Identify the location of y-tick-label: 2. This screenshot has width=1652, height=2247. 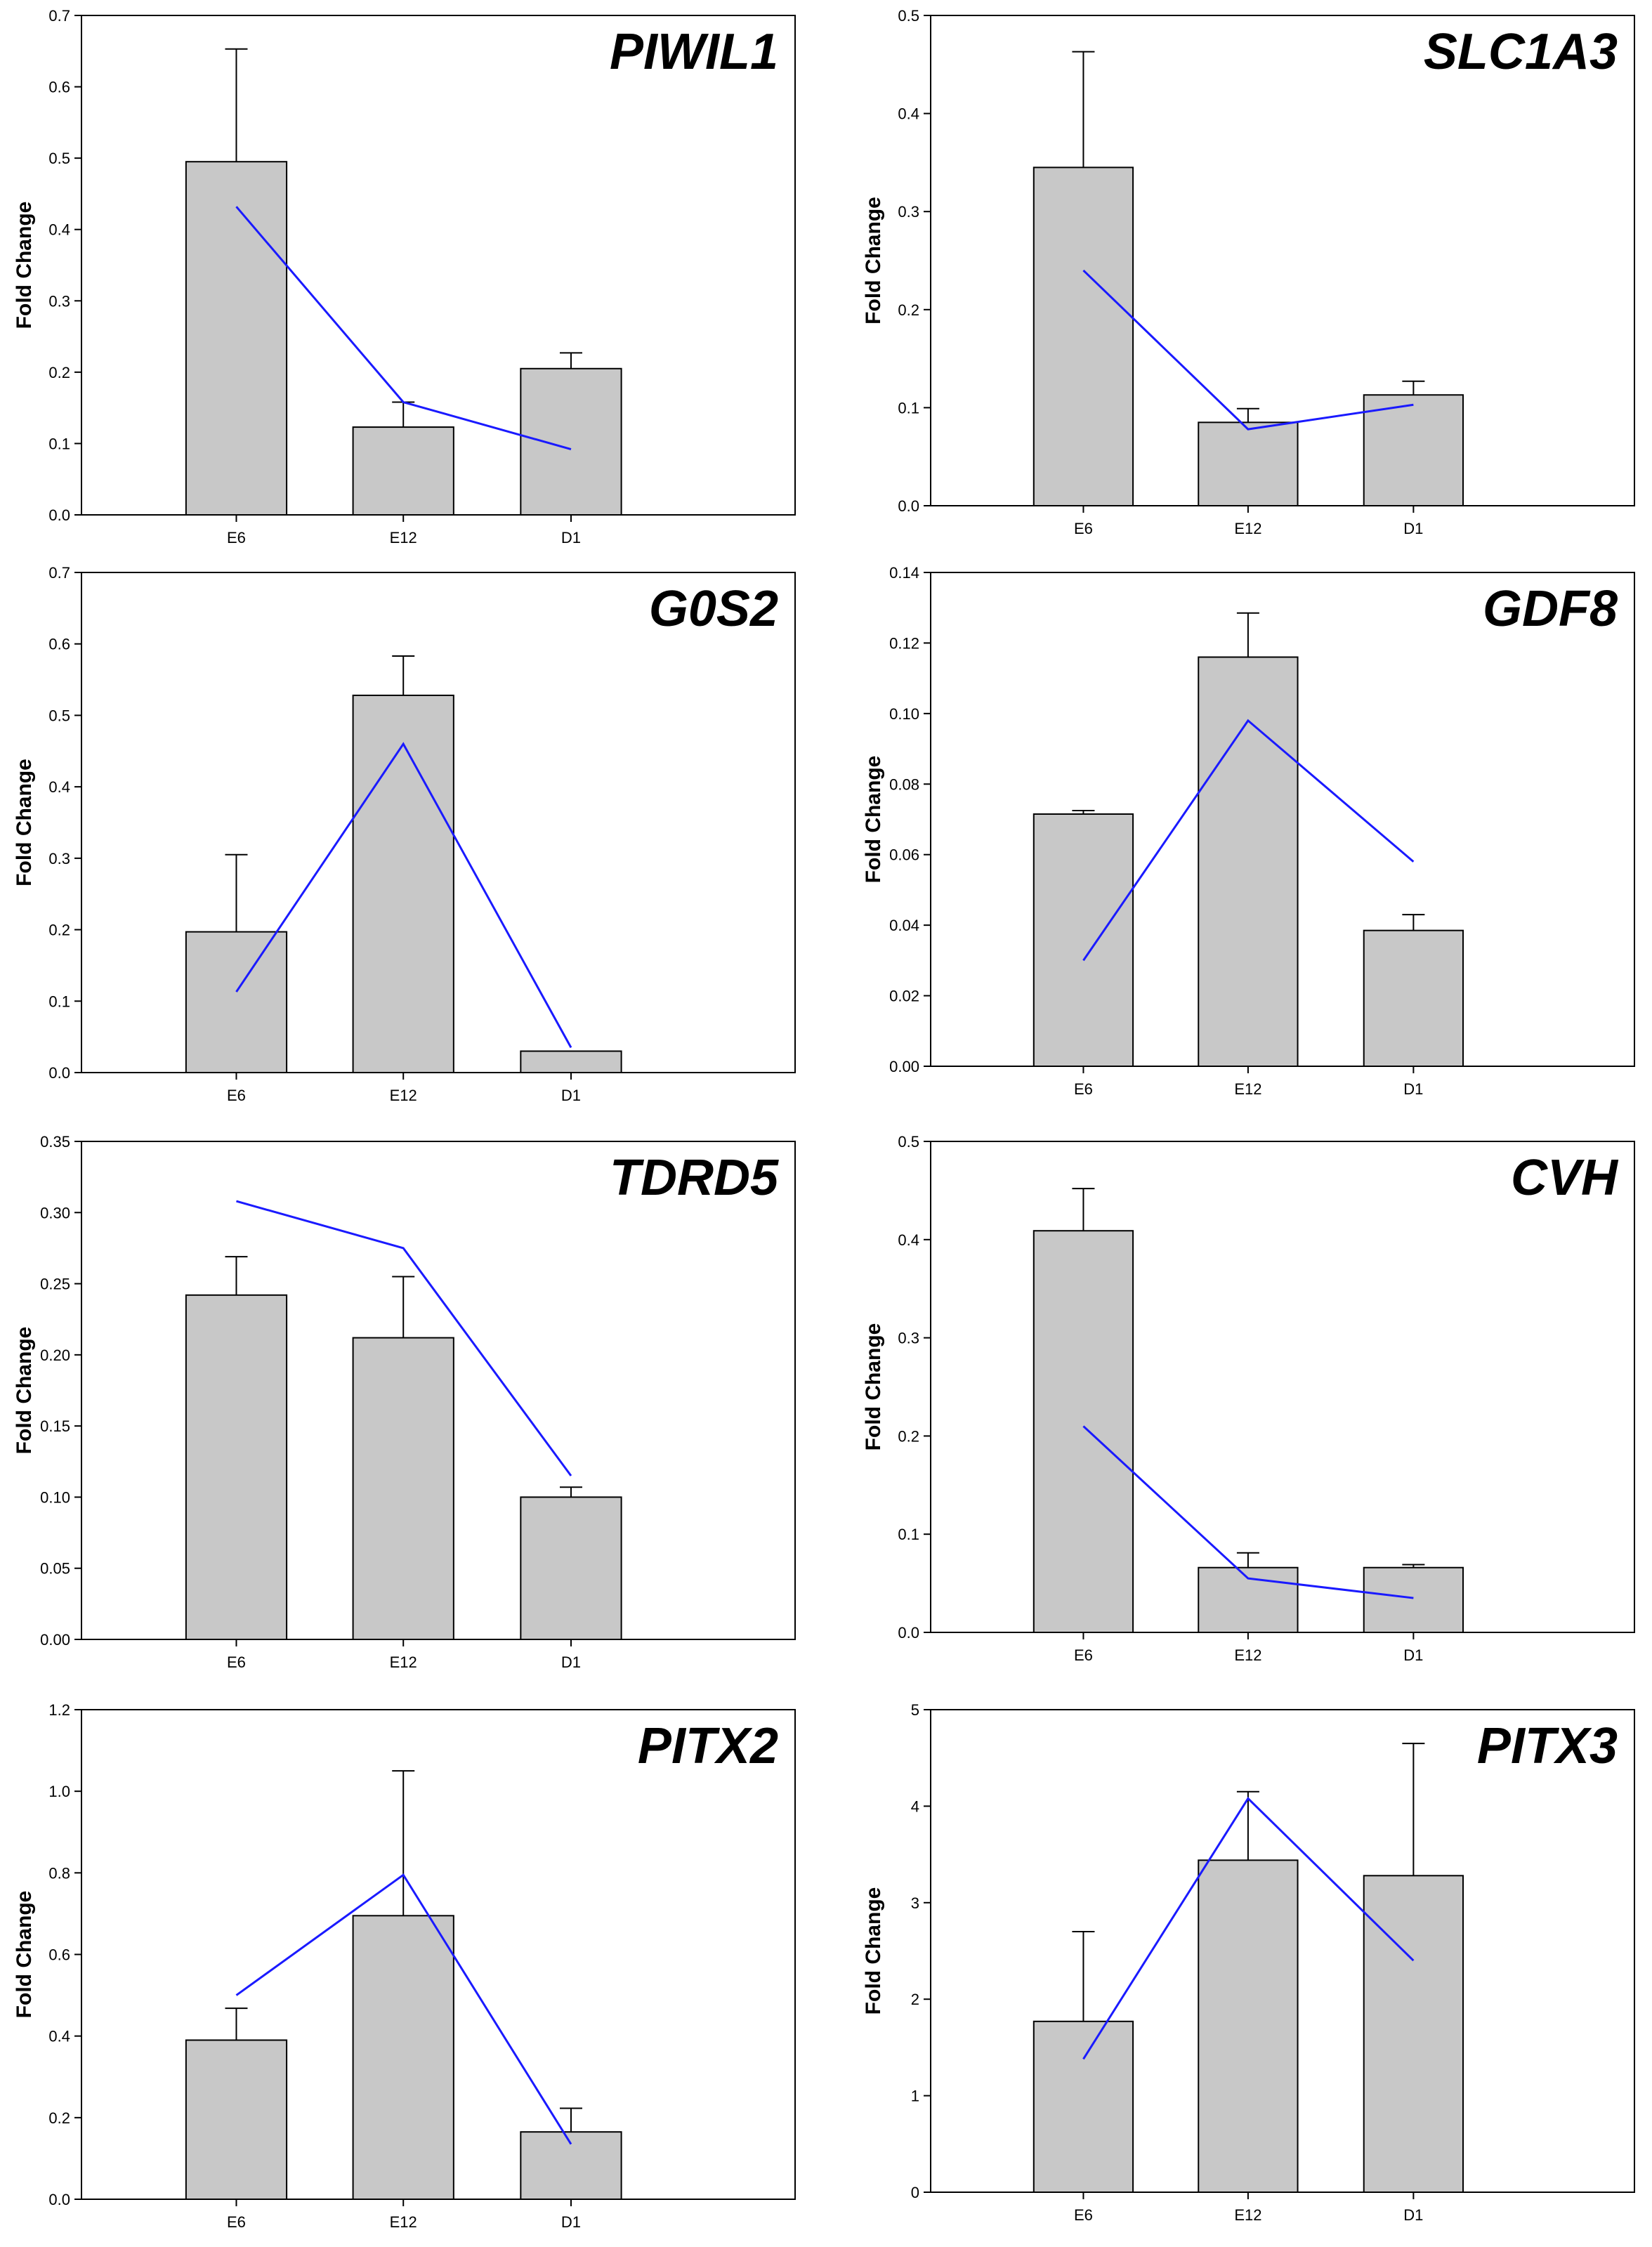
(915, 2000).